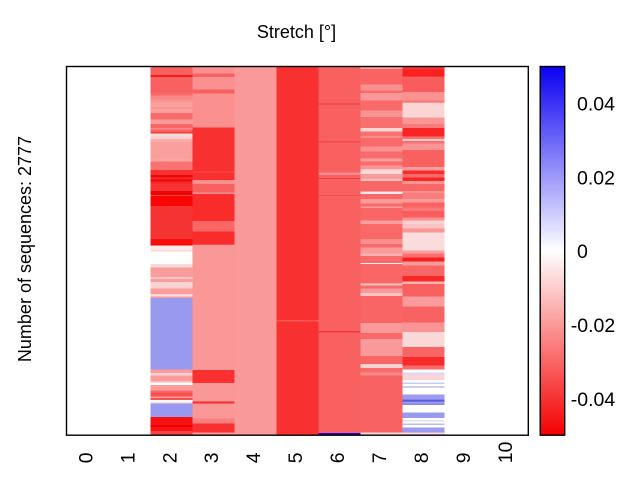 The height and width of the screenshot is (480, 640). What do you see at coordinates (254, 457) in the screenshot?
I see `svg-text: 4` at bounding box center [254, 457].